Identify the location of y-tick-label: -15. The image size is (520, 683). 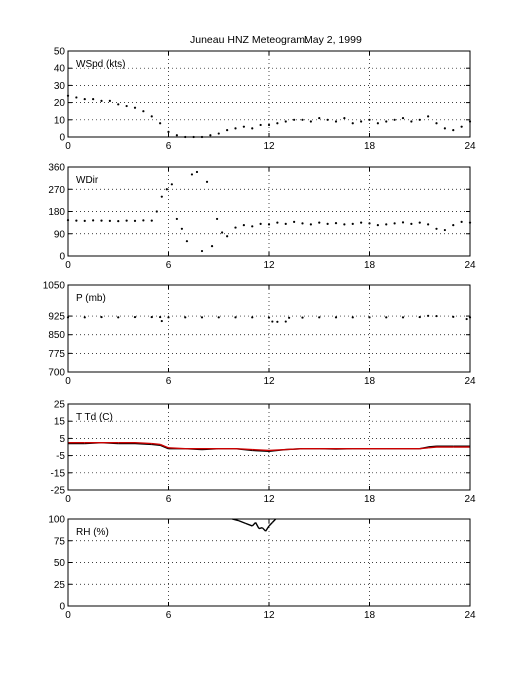
(58, 473).